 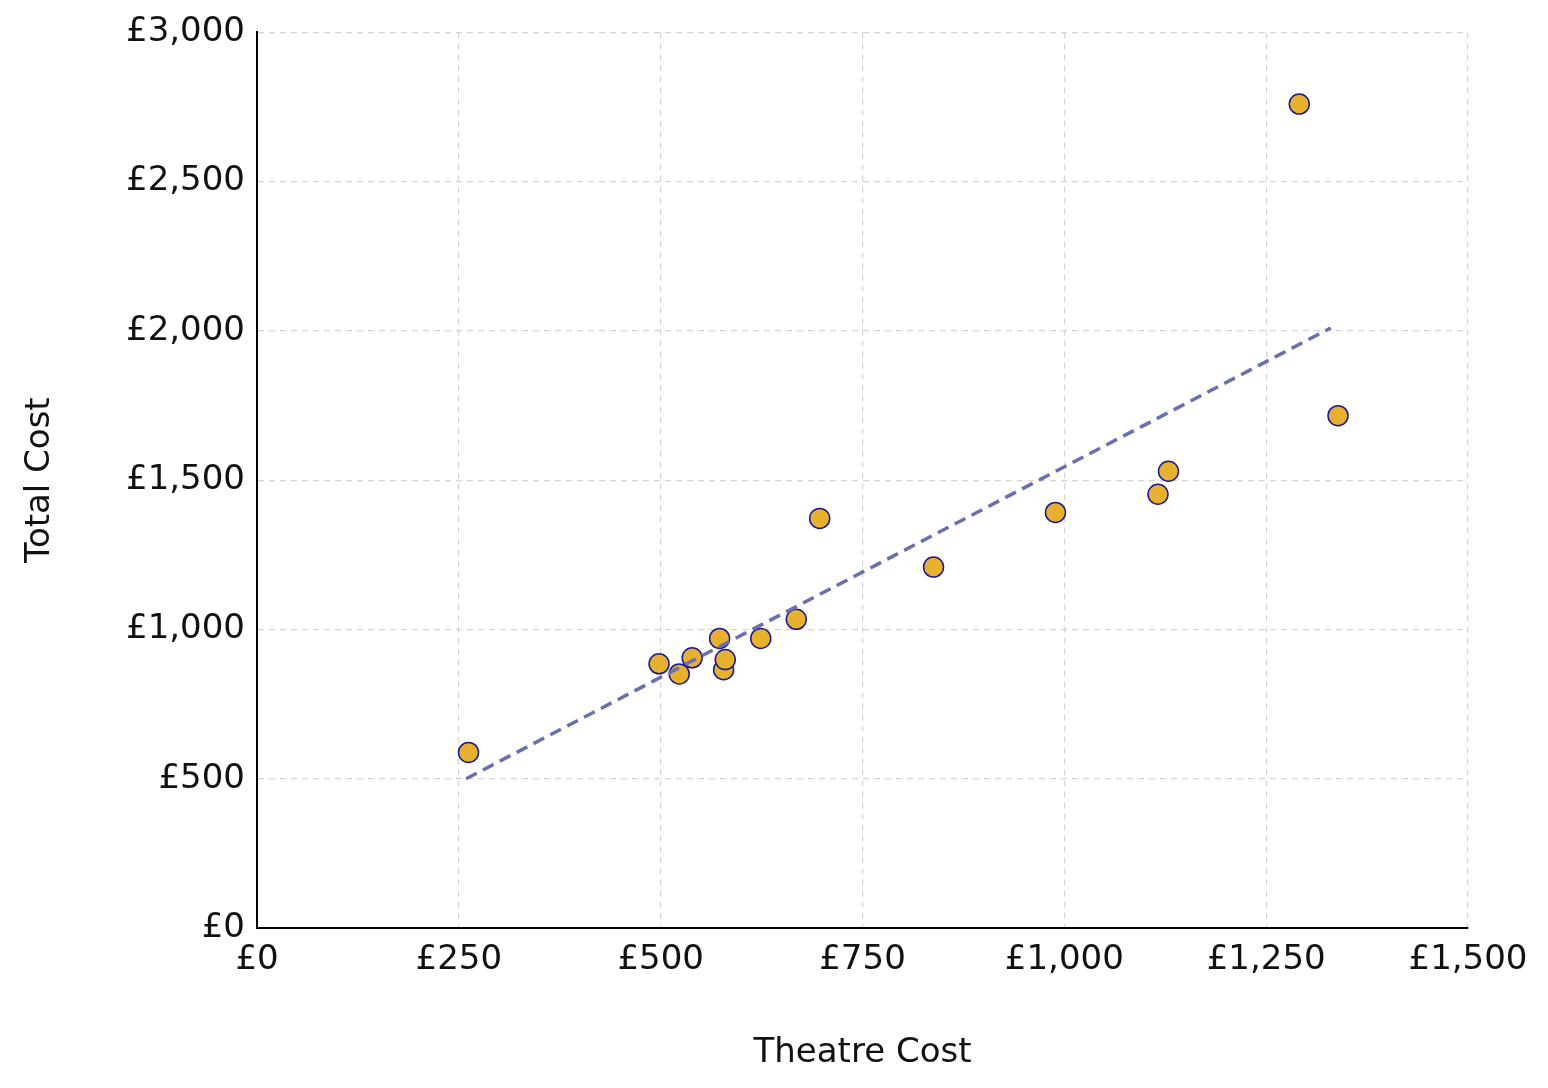 What do you see at coordinates (201, 775) in the screenshot?
I see `y-tick-label: £500` at bounding box center [201, 775].